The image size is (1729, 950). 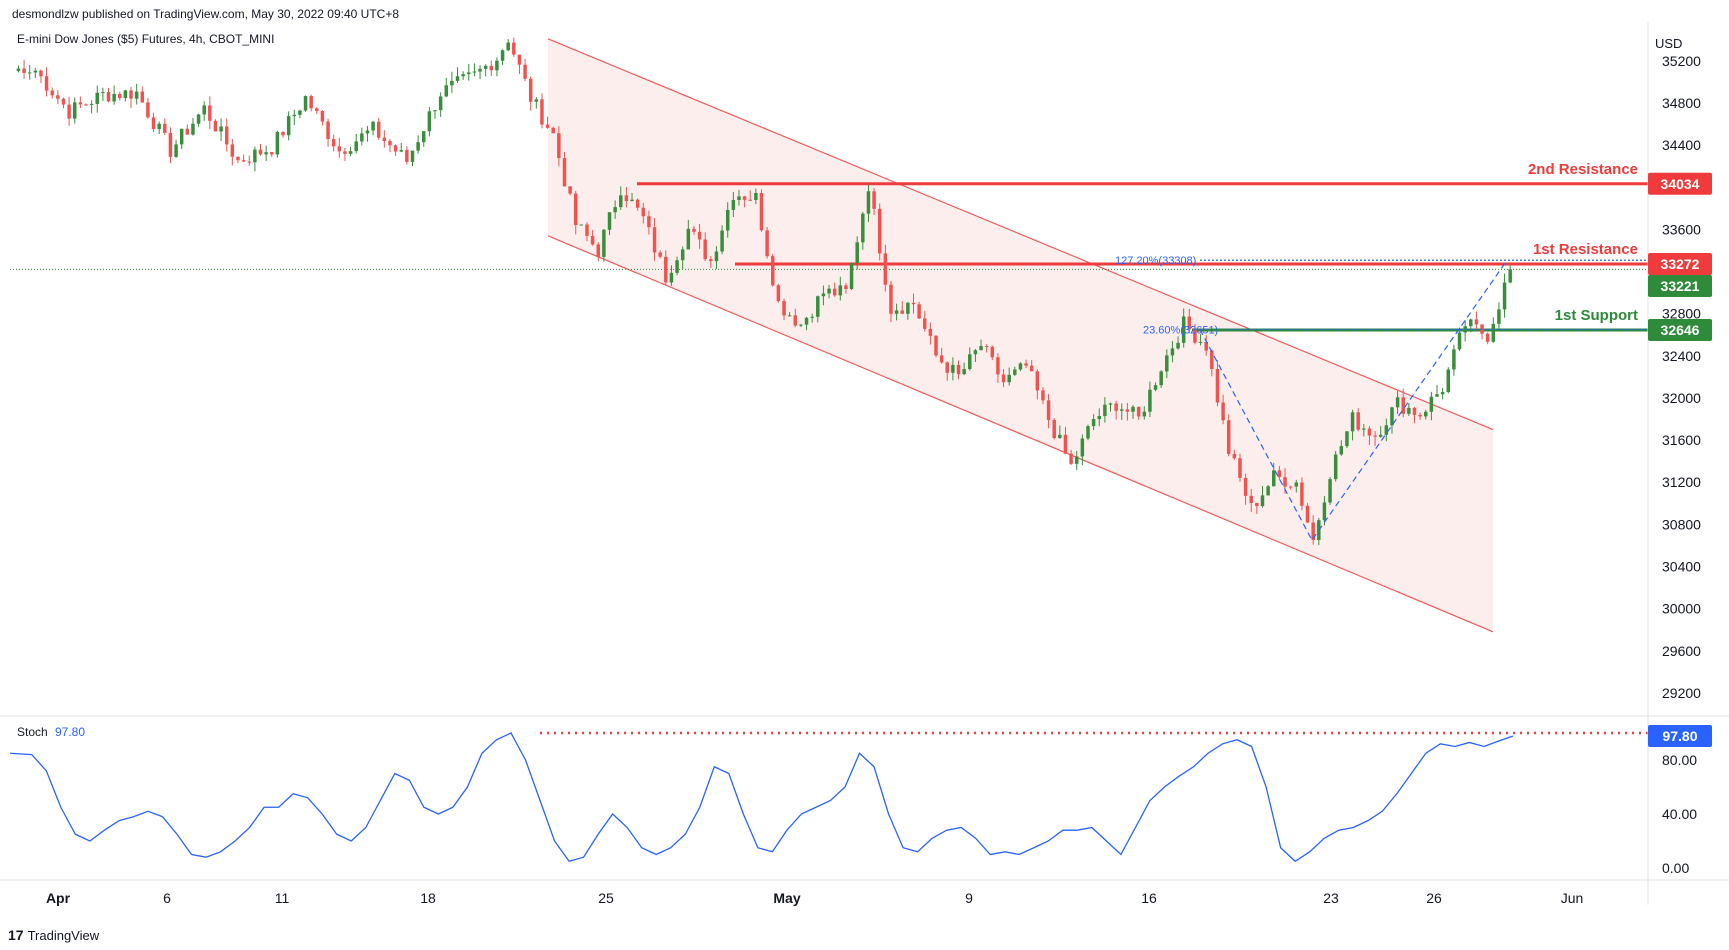 What do you see at coordinates (282, 898) in the screenshot?
I see `x-tick-label: 11` at bounding box center [282, 898].